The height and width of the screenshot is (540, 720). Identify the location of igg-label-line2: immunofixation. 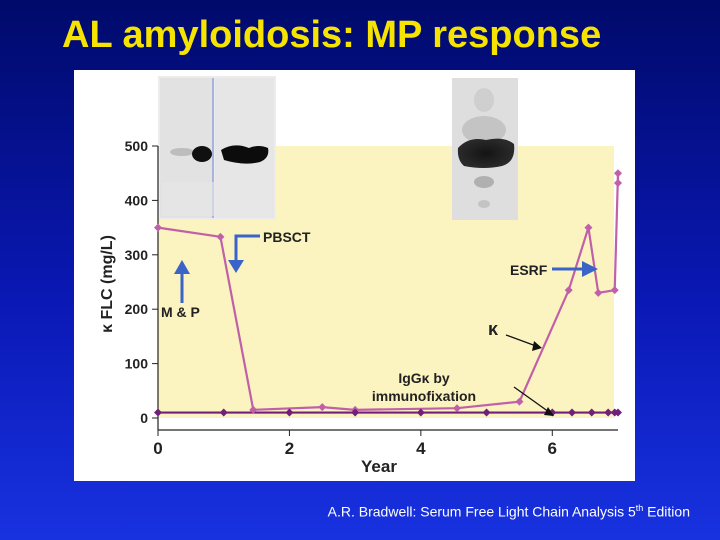
(424, 396).